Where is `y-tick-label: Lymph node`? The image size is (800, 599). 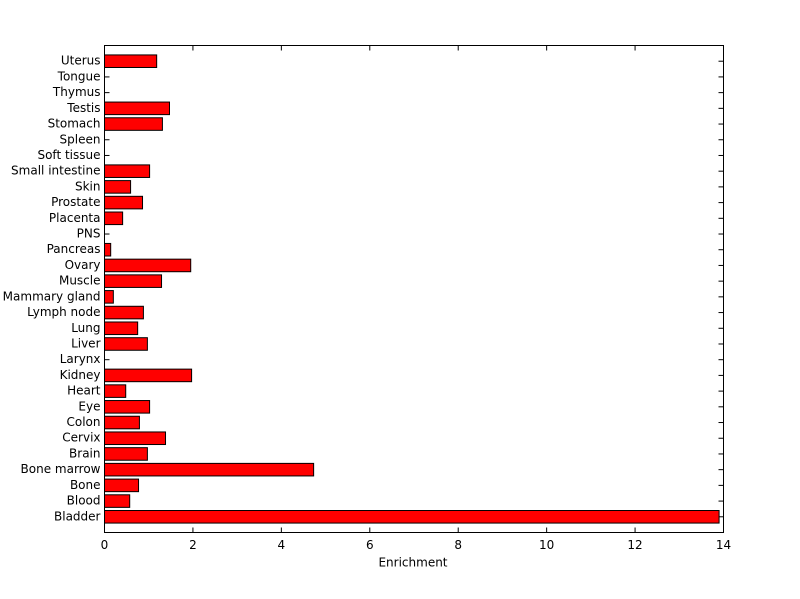
y-tick-label: Lymph node is located at coordinates (63, 312).